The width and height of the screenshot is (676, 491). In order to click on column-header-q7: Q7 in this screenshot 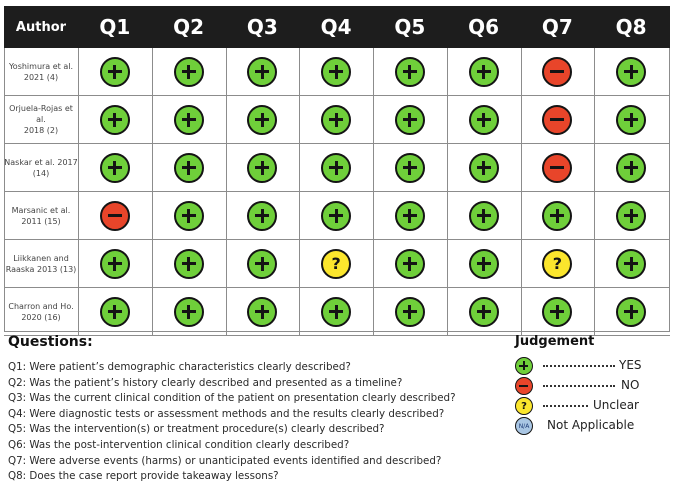, I will do `click(557, 27)`.